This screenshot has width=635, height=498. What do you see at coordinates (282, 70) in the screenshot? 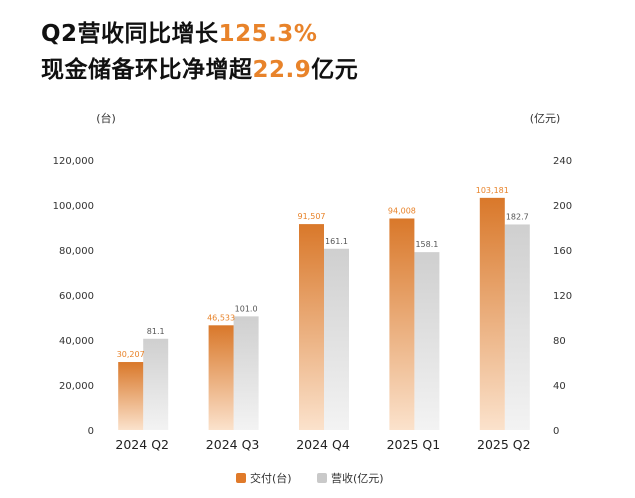
I see `cash-increase-value: 22.9` at bounding box center [282, 70].